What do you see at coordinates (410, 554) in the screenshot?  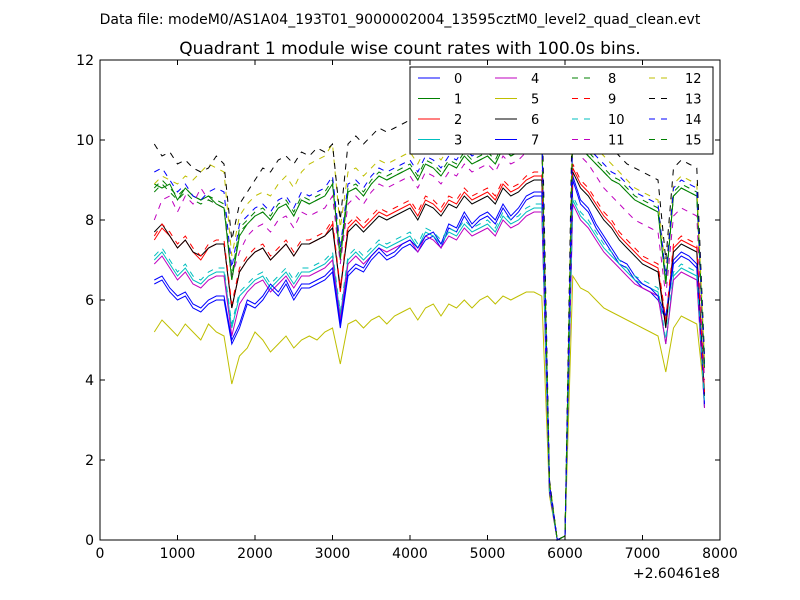 I see `x-tick-label: 4000` at bounding box center [410, 554].